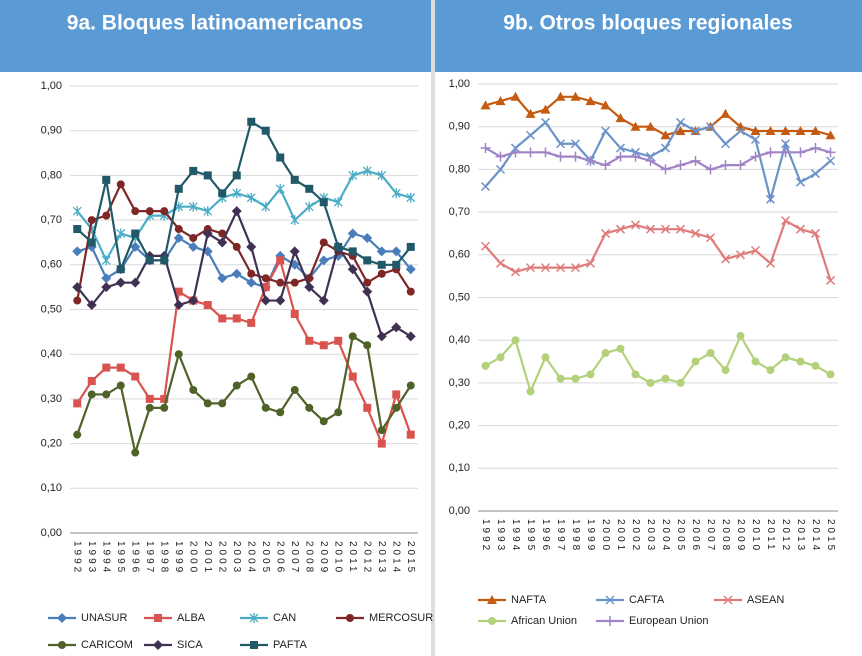 The width and height of the screenshot is (862, 656). Describe the element at coordinates (755, 536) in the screenshot. I see `x-tick-label: 2010` at that location.